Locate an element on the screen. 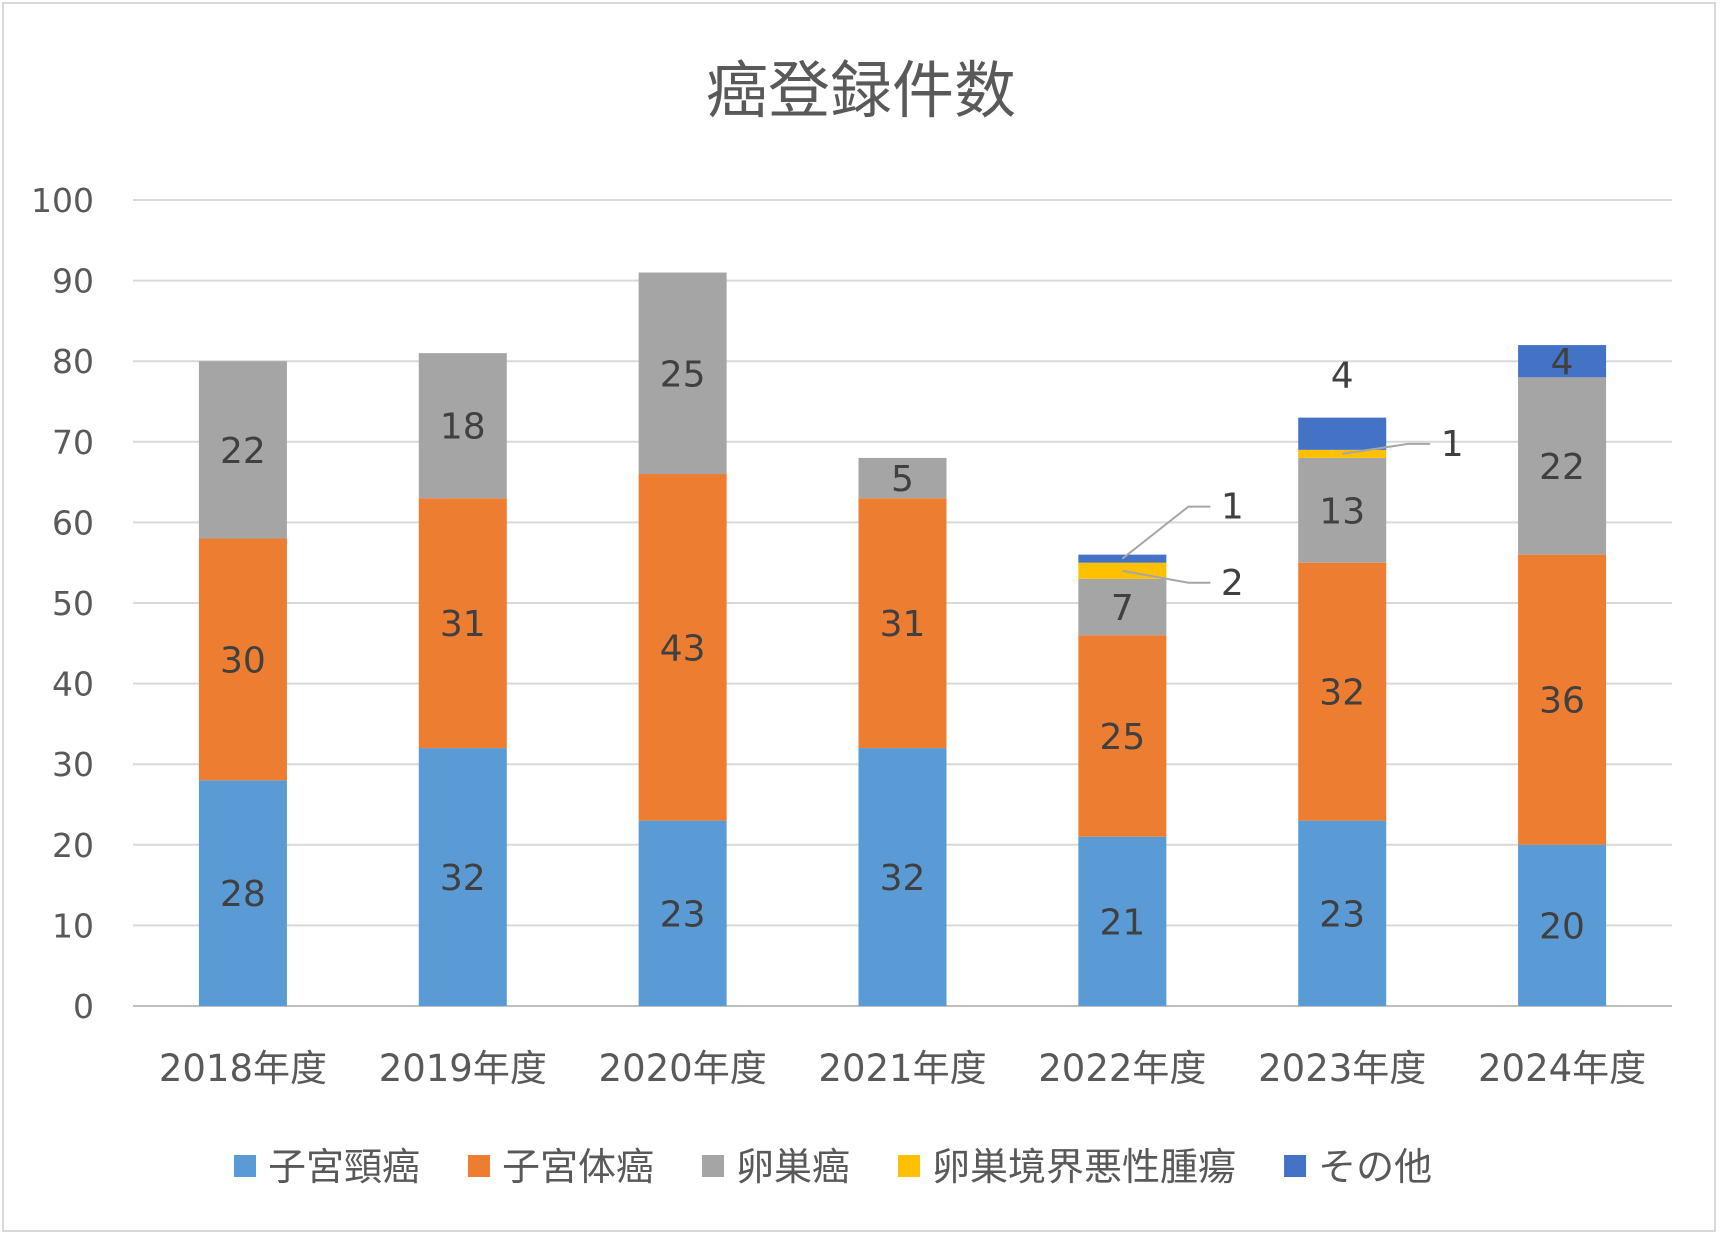 Image resolution: width=1722 pixels, height=1238 pixels. x-tick-label: 2021年度 is located at coordinates (902, 1068).